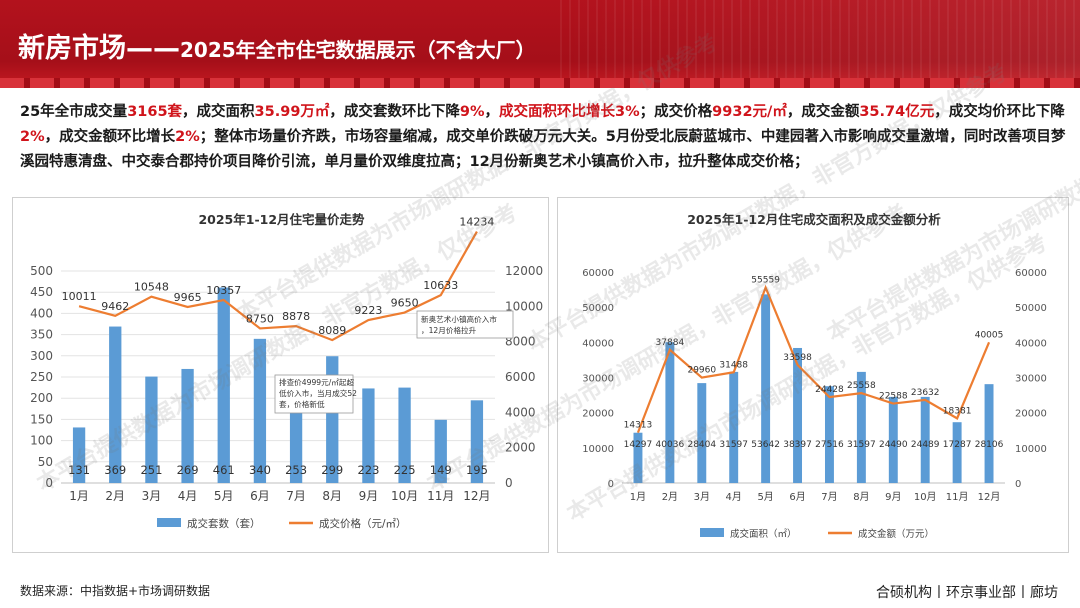 This screenshot has height=608, width=1080. What do you see at coordinates (797, 445) in the screenshot?
I see `bar-data-label: 38397` at bounding box center [797, 445].